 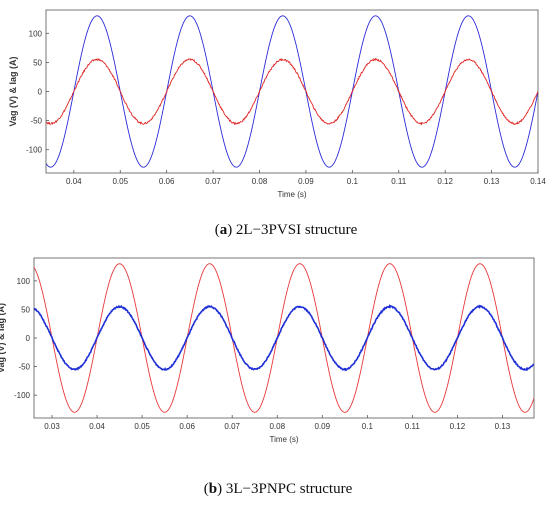 I want to click on caption-text: ) 2L−3PVSI structure, so click(x=292, y=230).